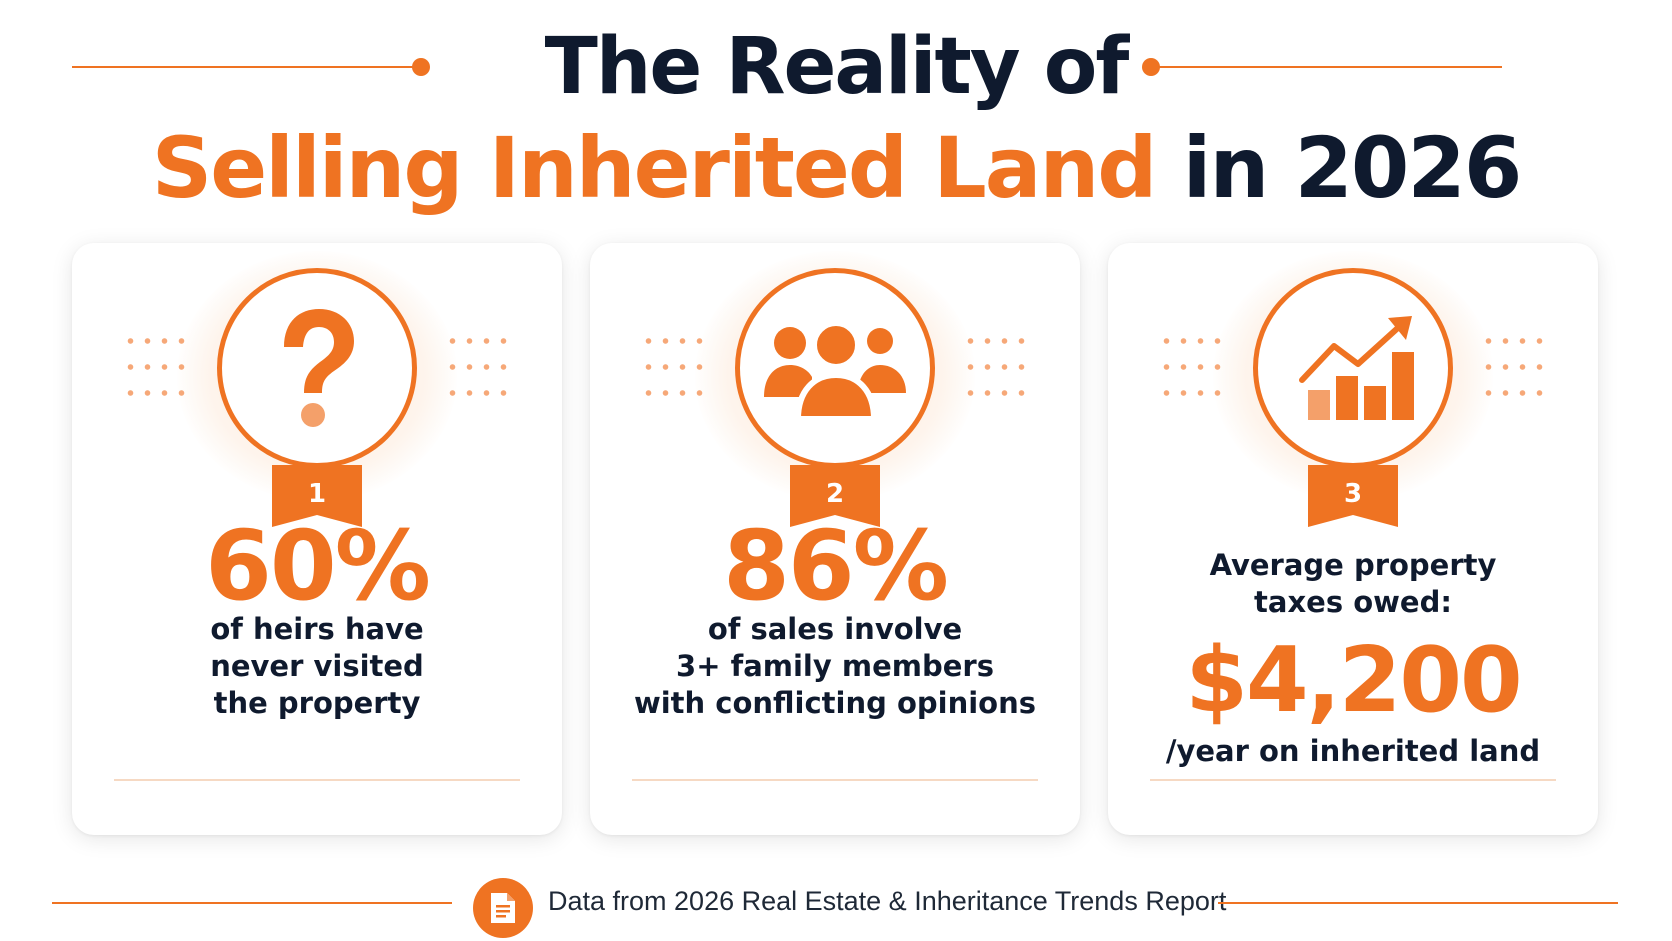 Image resolution: width=1672 pixels, height=941 pixels. I want to click on page-title-line1: The Reality of, so click(837, 67).